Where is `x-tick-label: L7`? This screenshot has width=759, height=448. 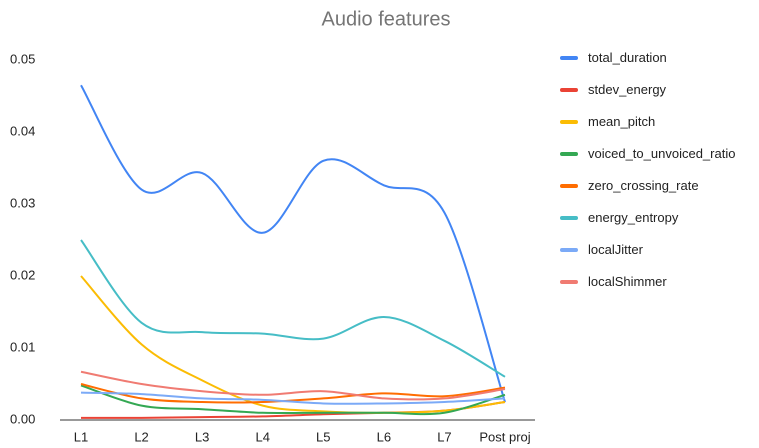
x-tick-label: L7 is located at coordinates (444, 436).